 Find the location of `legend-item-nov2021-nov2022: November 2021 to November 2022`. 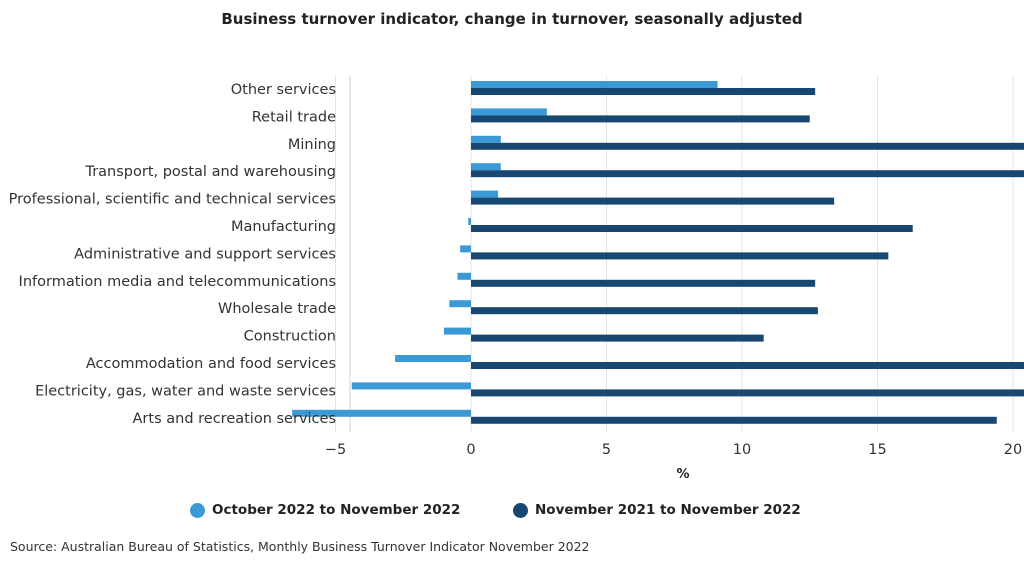

legend-item-nov2021-nov2022: November 2021 to November 2022 is located at coordinates (657, 510).